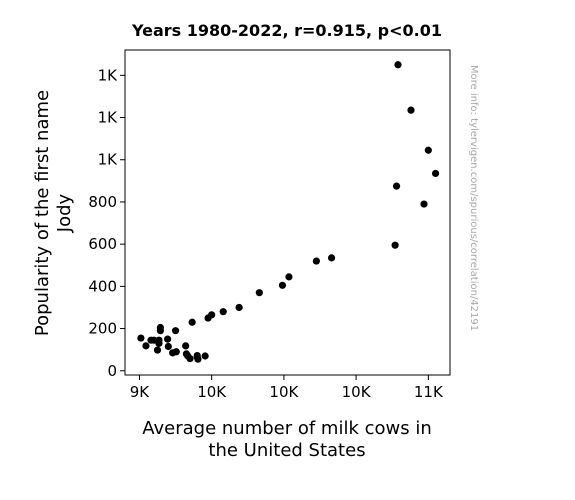 This screenshot has width=575, height=500. I want to click on y-tick-label: 800, so click(102, 202).